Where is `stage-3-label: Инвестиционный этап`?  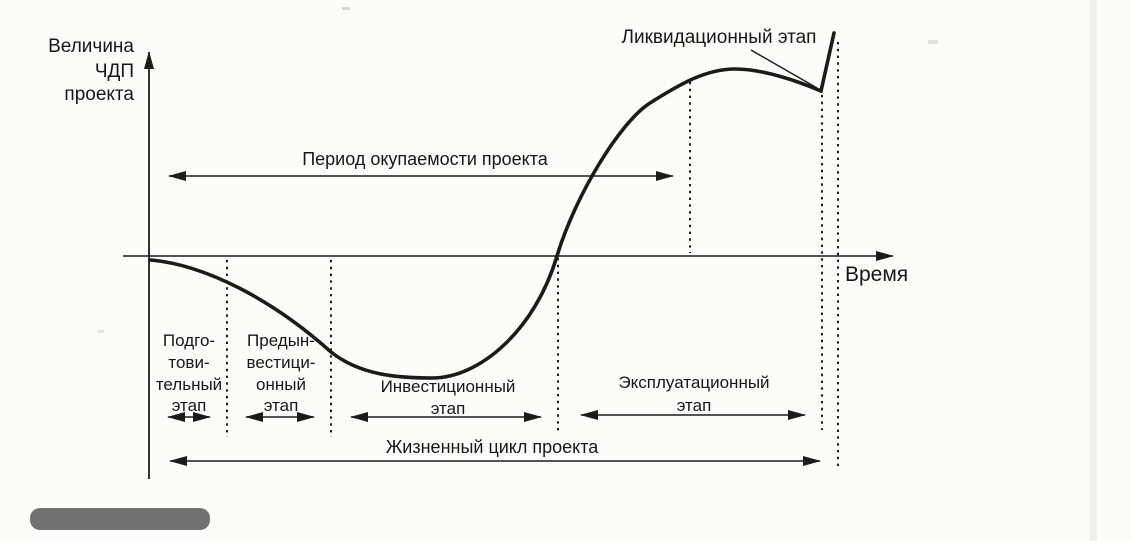 stage-3-label: Инвестиционный этап is located at coordinates (448, 397).